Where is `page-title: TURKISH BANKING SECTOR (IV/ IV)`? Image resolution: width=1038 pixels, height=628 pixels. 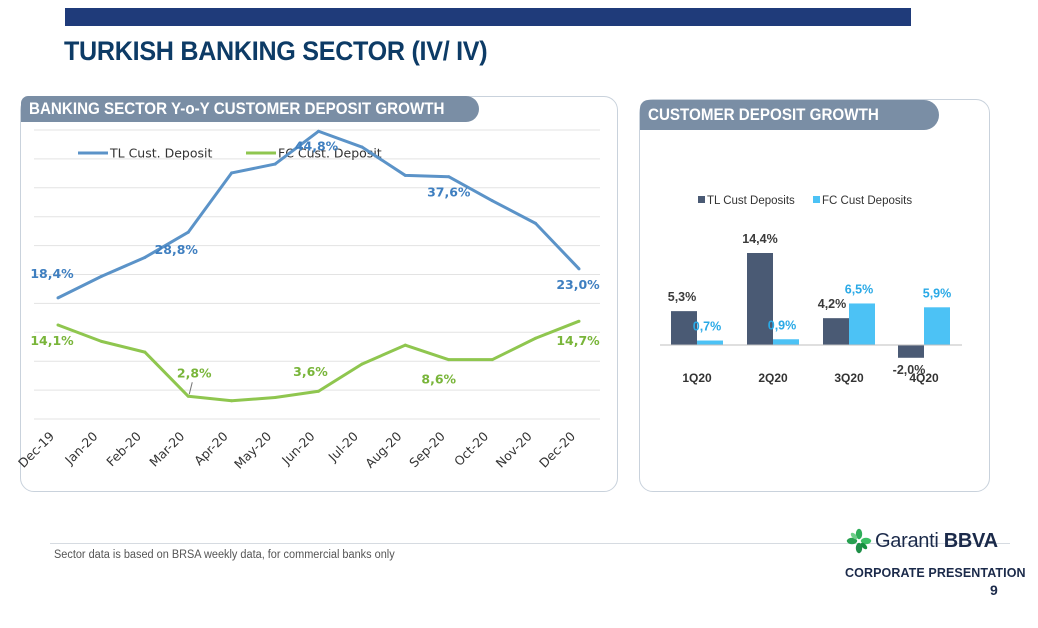
page-title: TURKISH BANKING SECTOR (IV/ IV) is located at coordinates (276, 51).